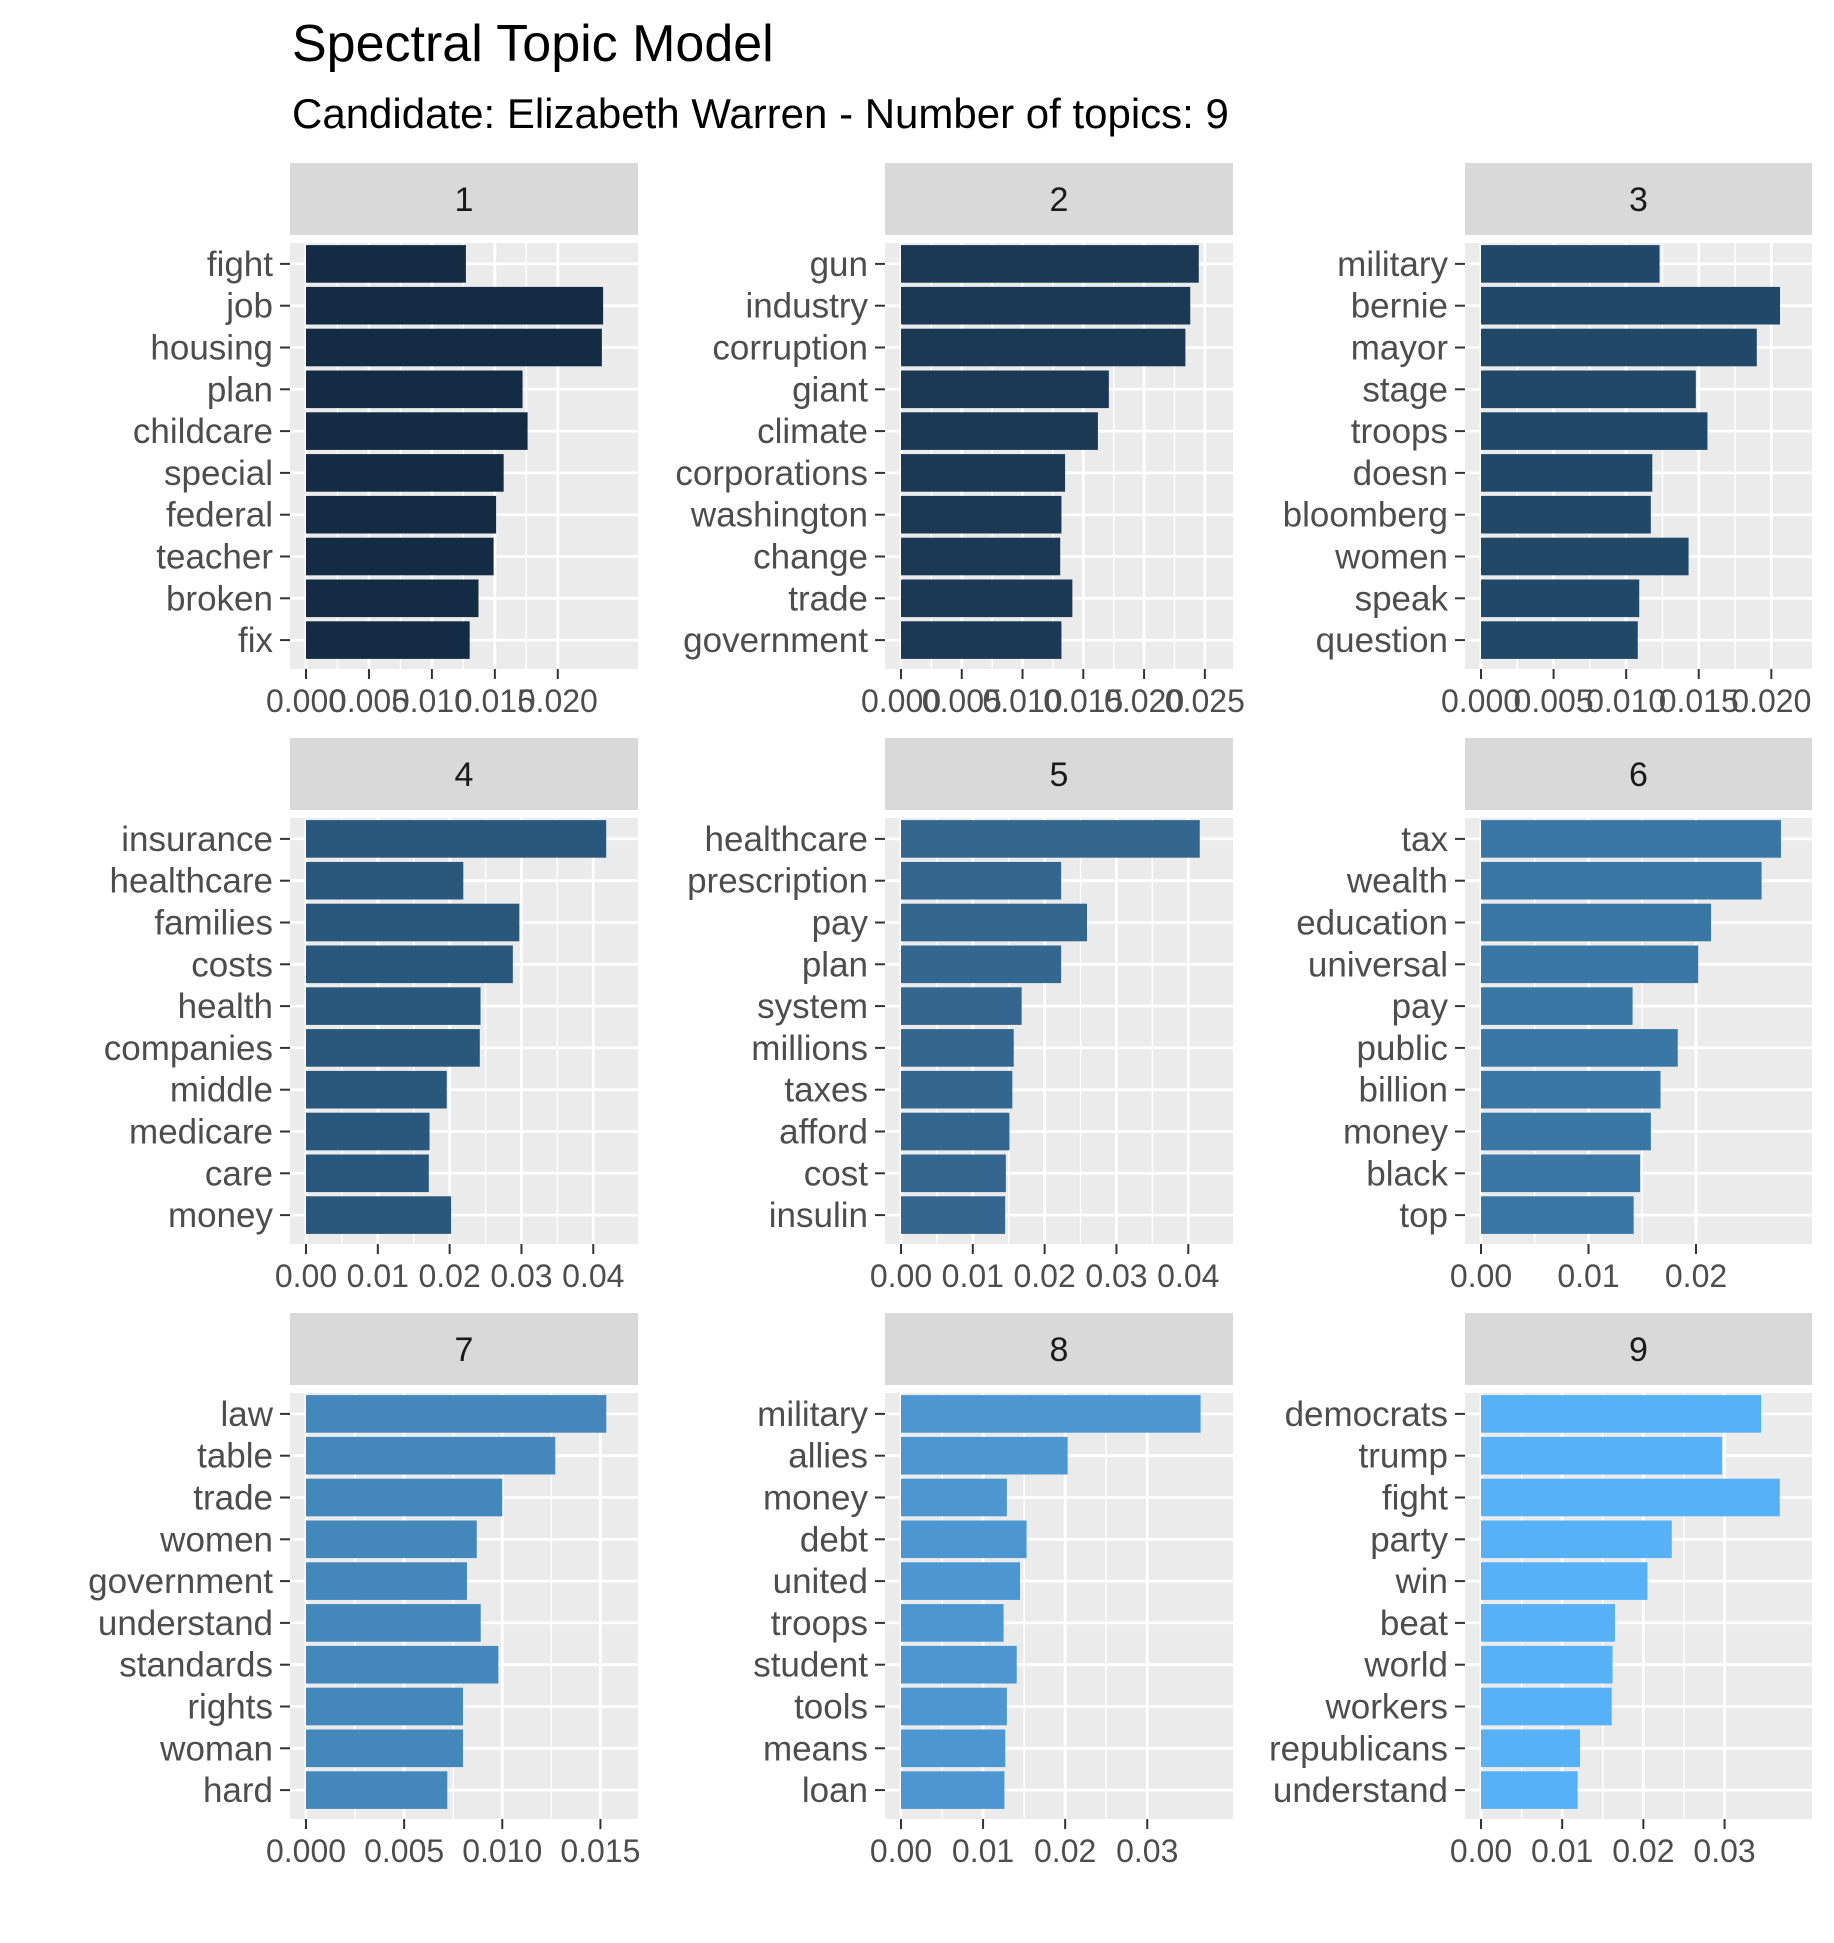 The image size is (1834, 1943). Describe the element at coordinates (1404, 1090) in the screenshot. I see `category-label: billion` at that location.